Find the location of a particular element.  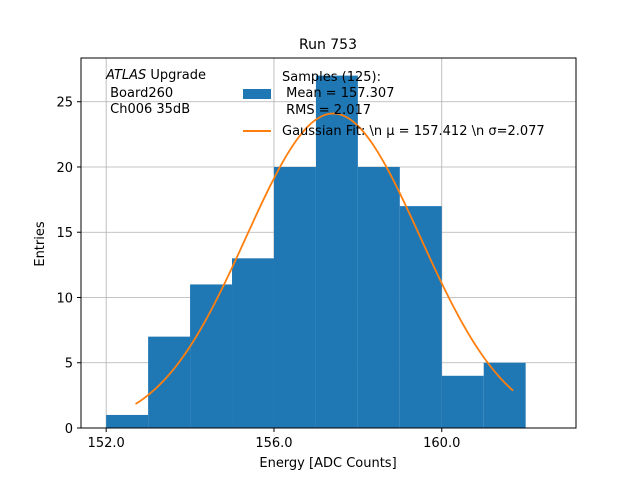

y-tick-label: 25 is located at coordinates (64, 103).